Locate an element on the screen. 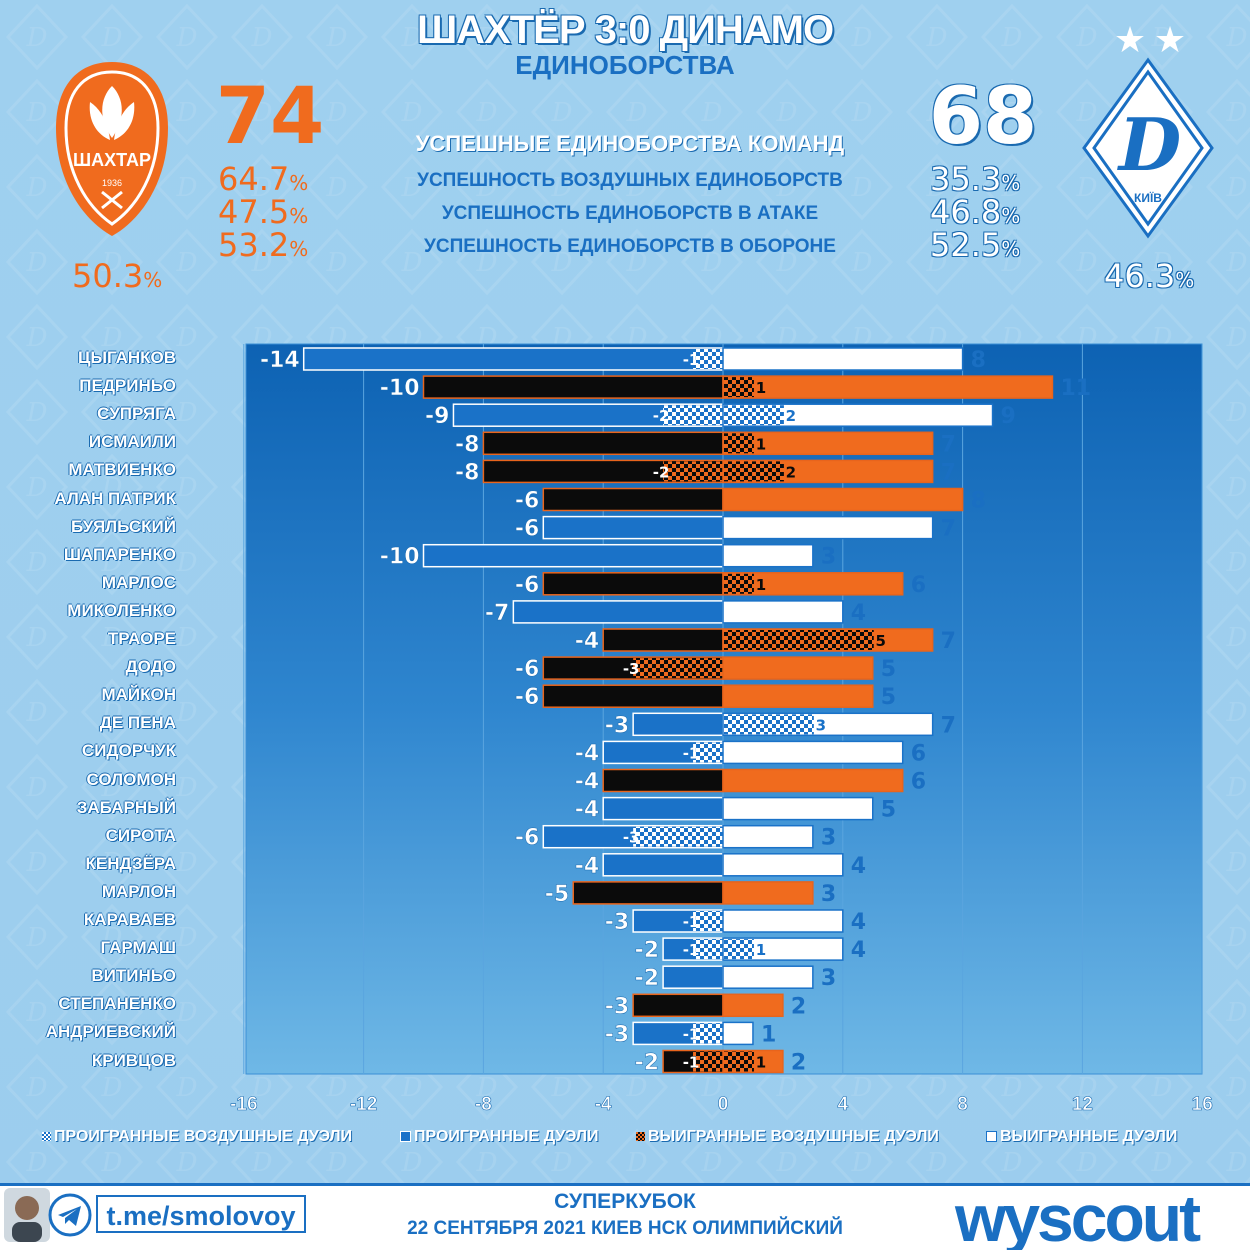  won-aerial-label: 5 is located at coordinates (881, 641).